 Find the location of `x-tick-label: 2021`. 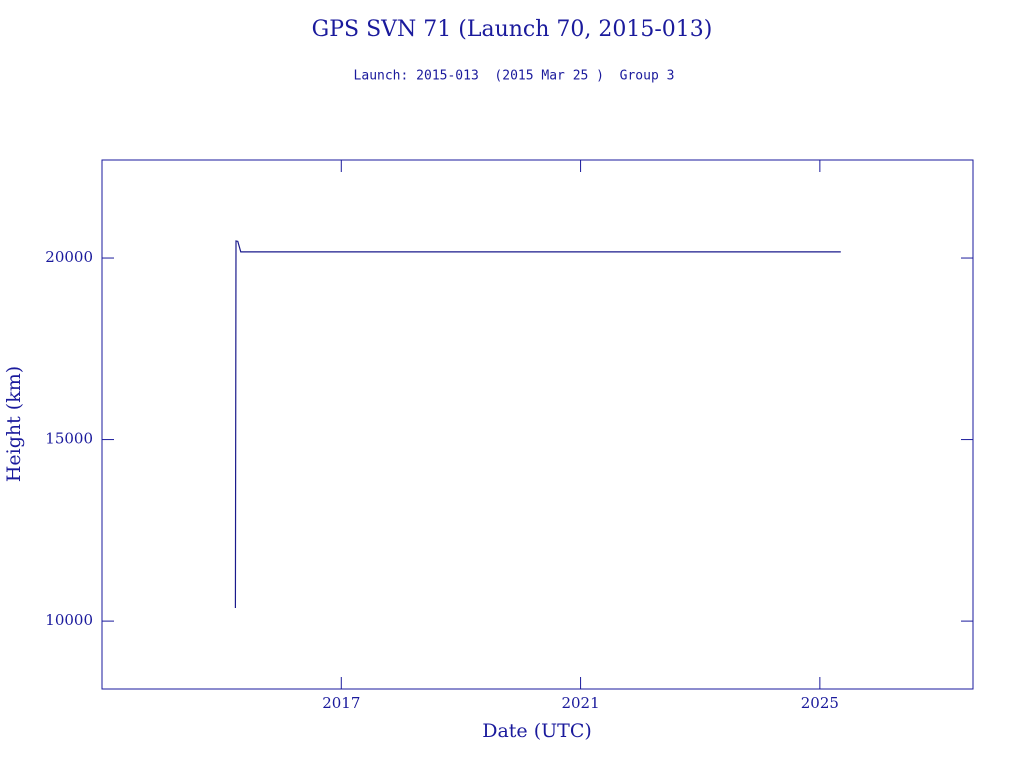

x-tick-label: 2021 is located at coordinates (580, 703).